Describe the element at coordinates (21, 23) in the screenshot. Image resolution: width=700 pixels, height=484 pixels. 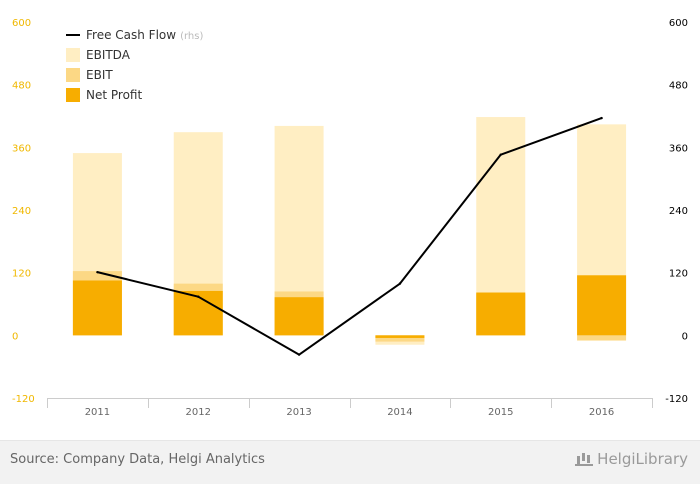
I see `y-left-tick-label: 600` at that location.